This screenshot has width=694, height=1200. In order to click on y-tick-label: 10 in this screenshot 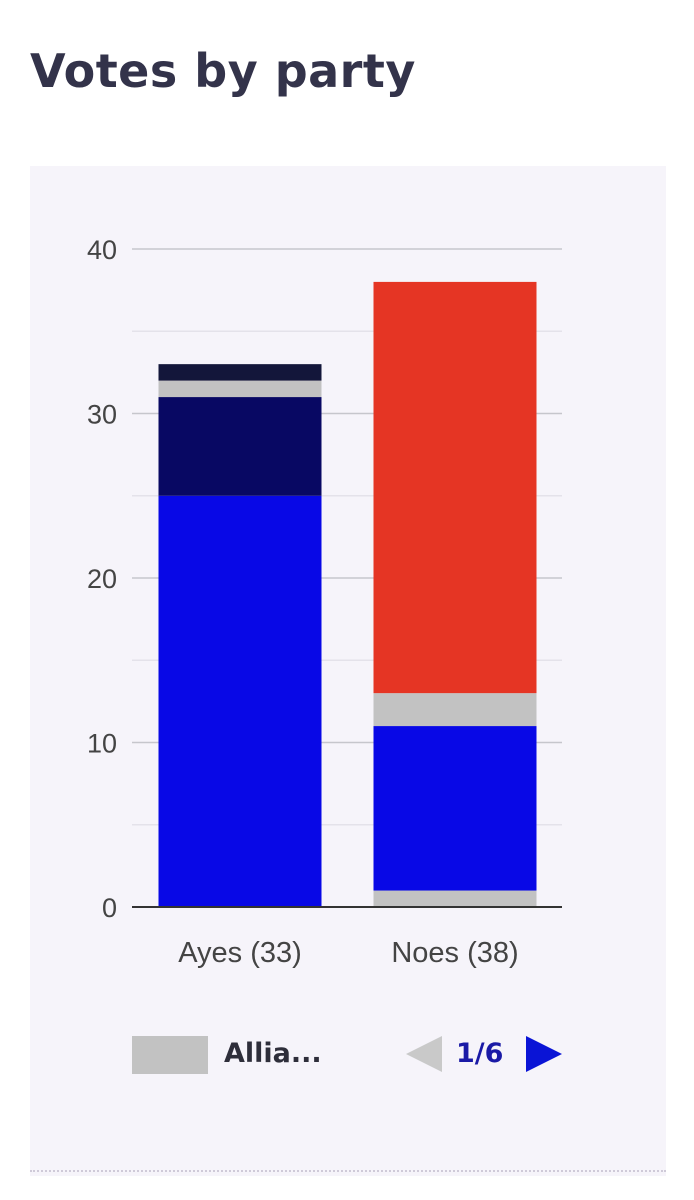, I will do `click(102, 744)`.